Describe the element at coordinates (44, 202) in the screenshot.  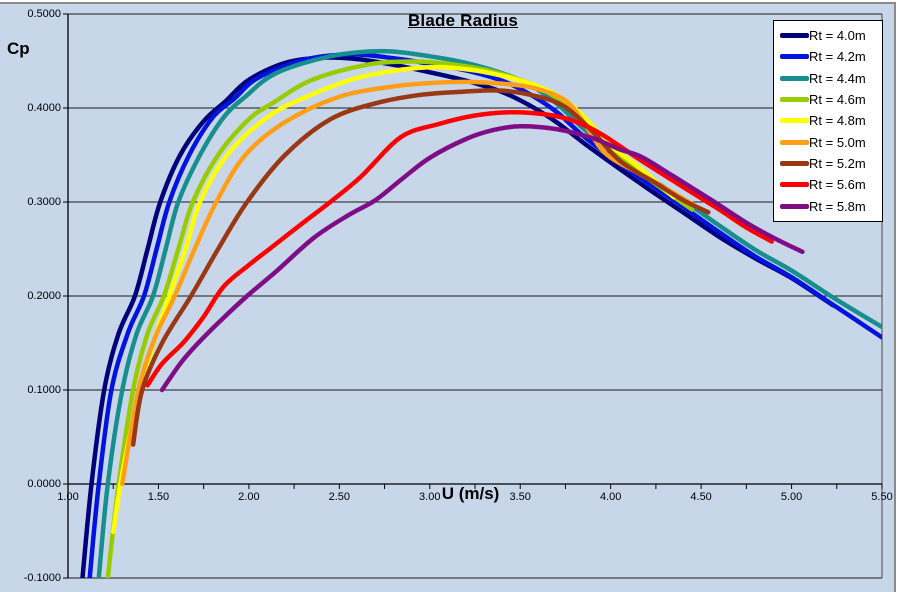
I see `y-tick-label: 0.3000` at that location.